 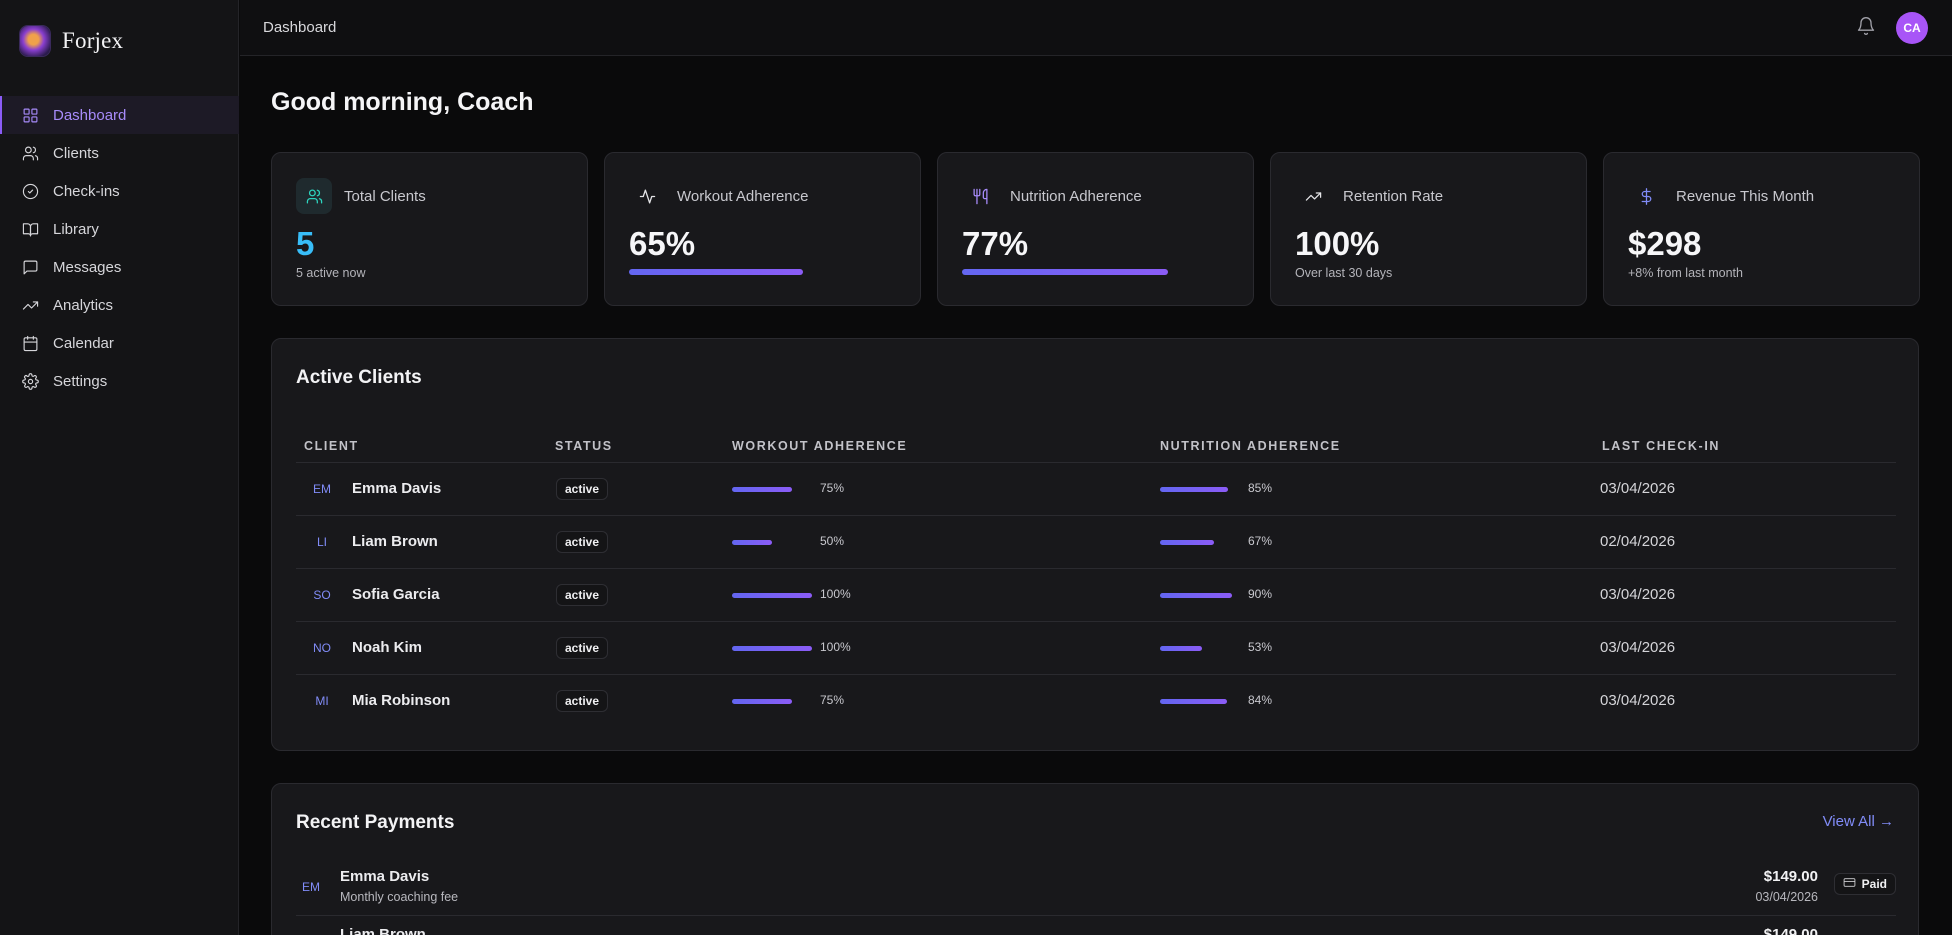 I want to click on stat-card-value: 100%, so click(x=1337, y=243).